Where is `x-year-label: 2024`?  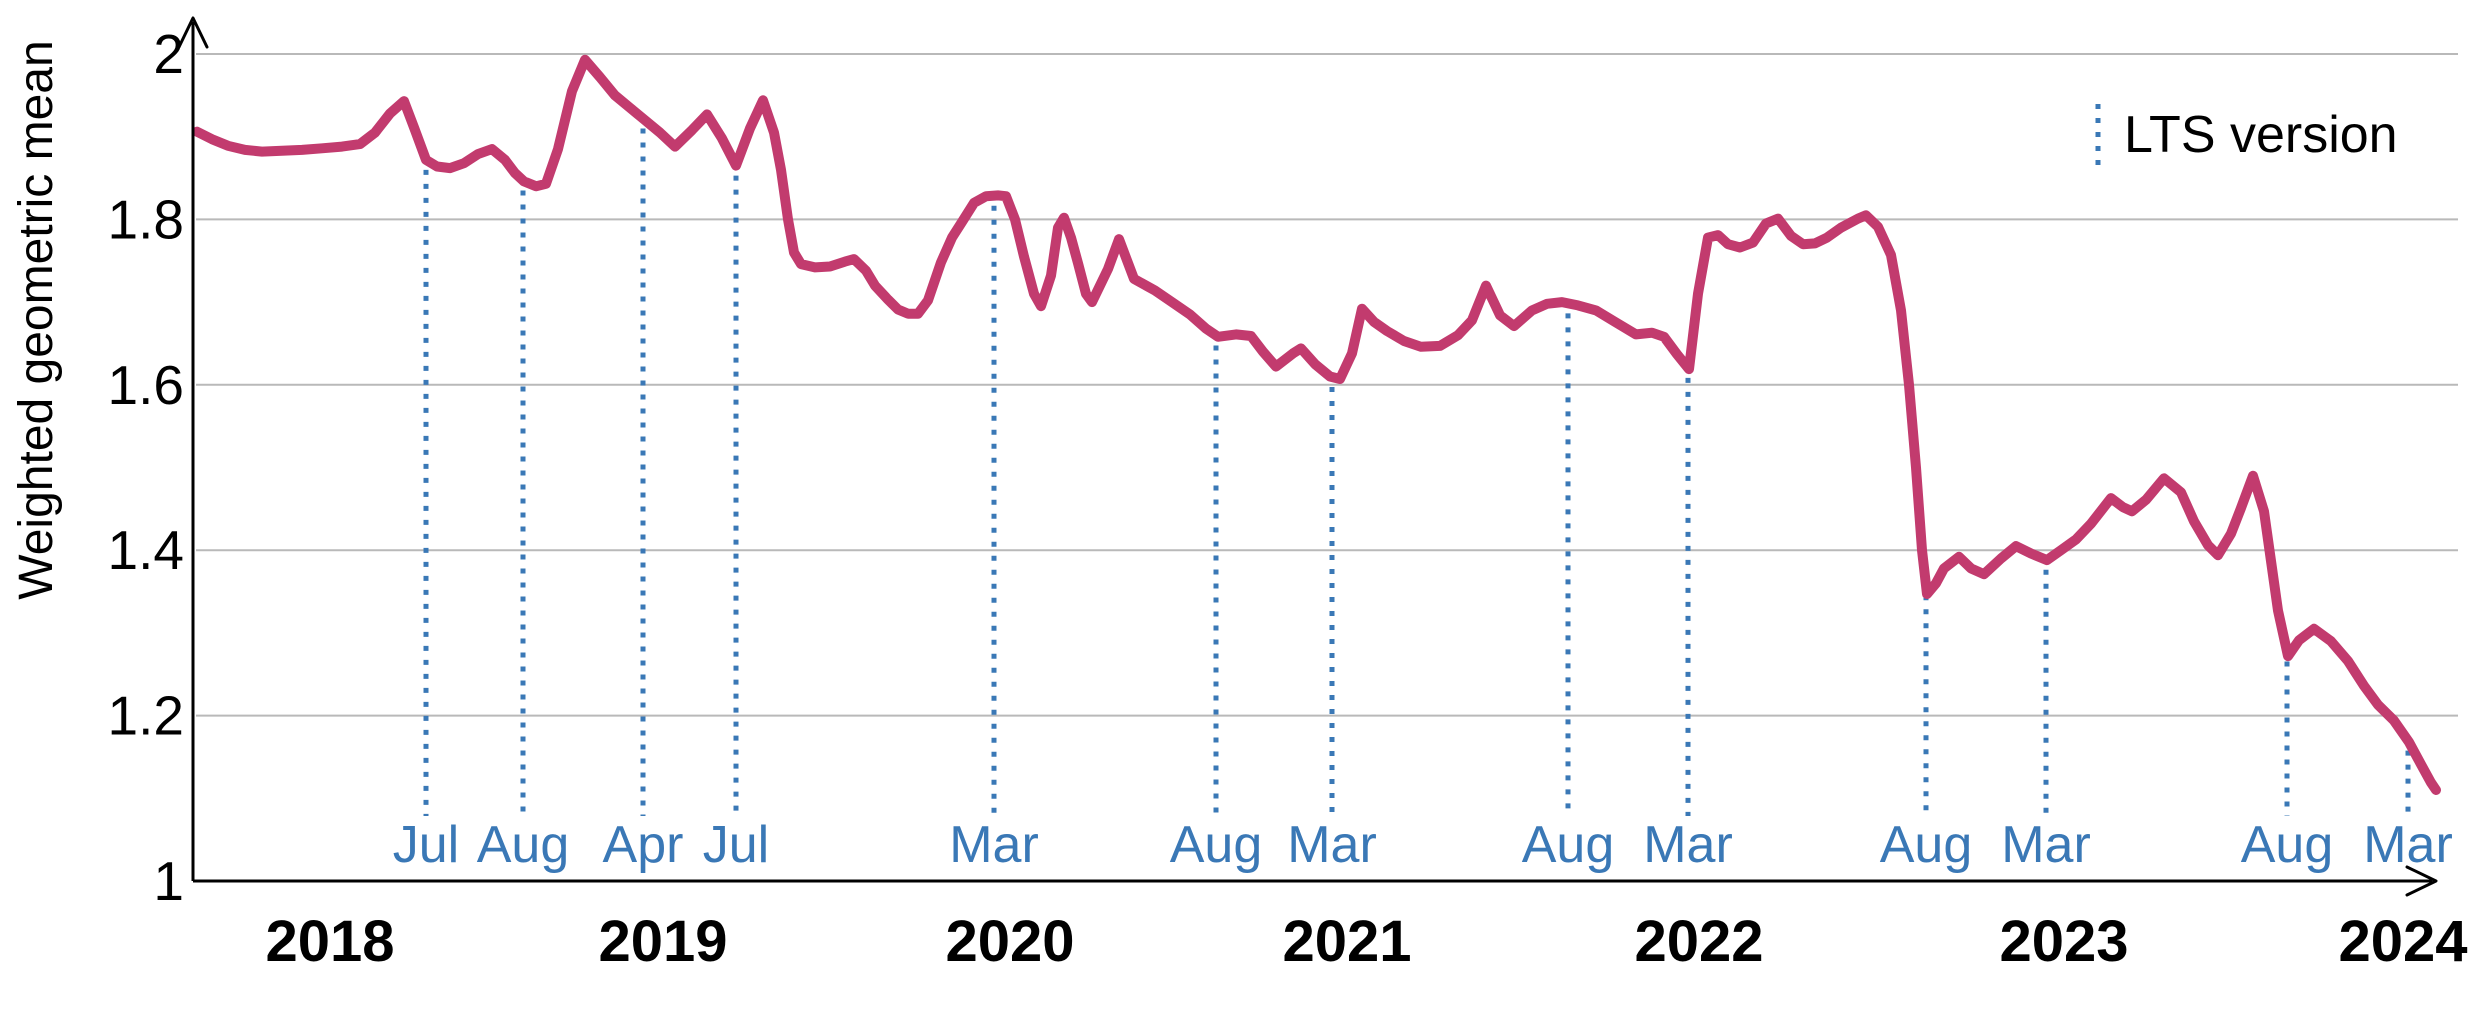
x-year-label: 2024 is located at coordinates (2402, 941).